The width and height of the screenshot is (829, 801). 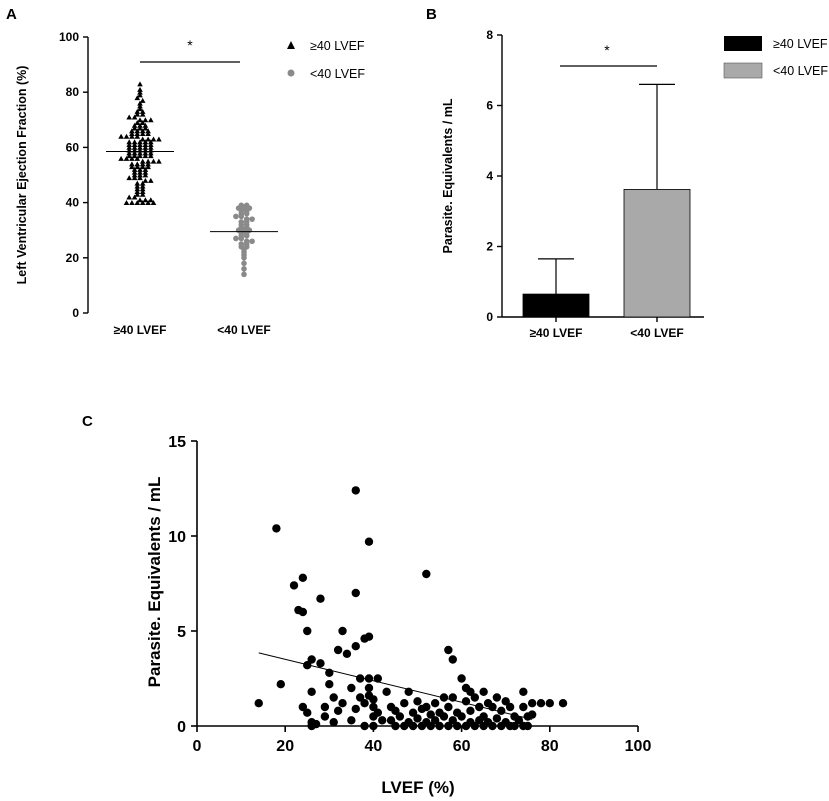 I want to click on panel-c-ylabel: Parasite. Equivalents / mL, so click(x=154, y=582).